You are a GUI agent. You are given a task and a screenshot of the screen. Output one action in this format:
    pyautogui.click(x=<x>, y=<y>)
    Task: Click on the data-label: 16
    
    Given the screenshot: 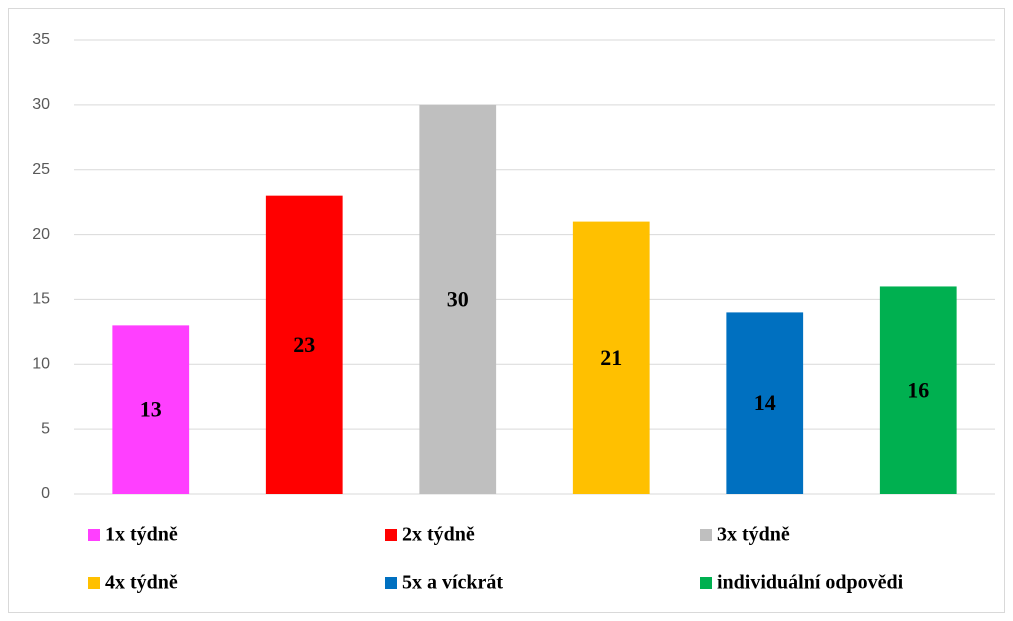 What is the action you would take?
    pyautogui.click(x=918, y=389)
    